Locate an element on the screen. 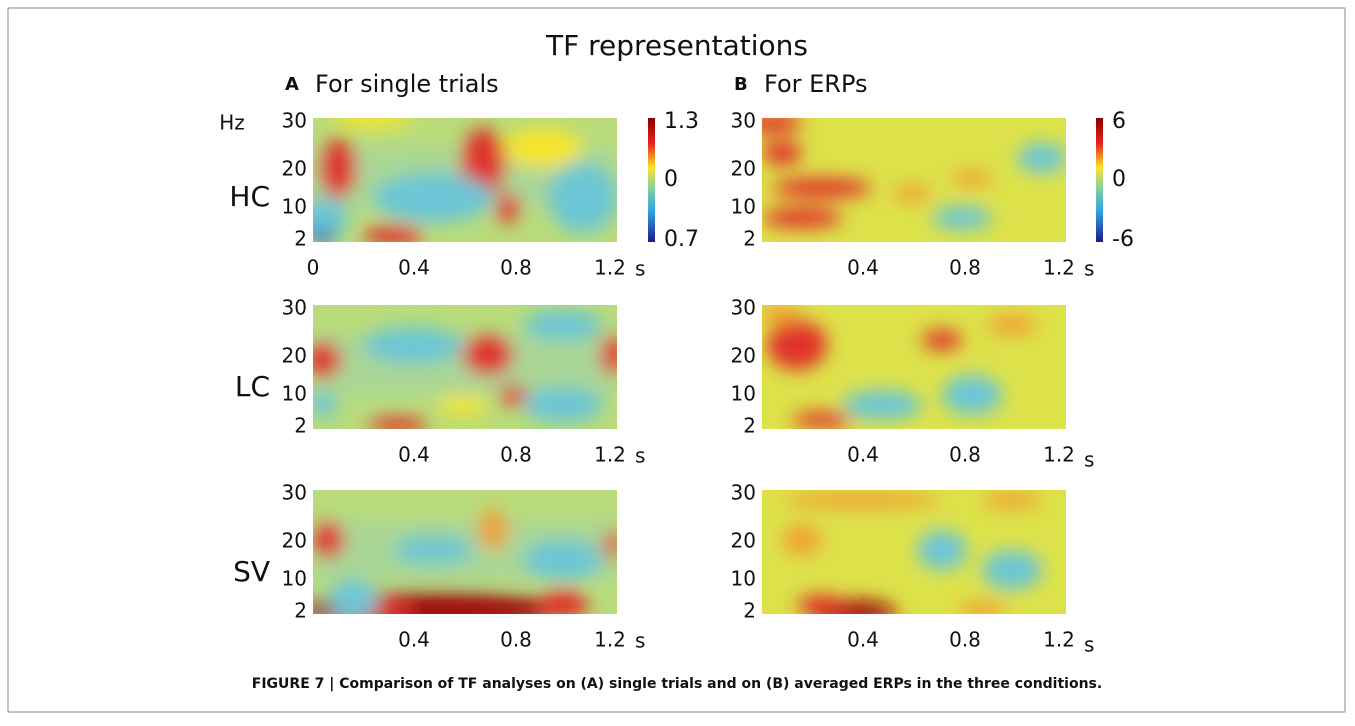  colorbar is located at coordinates (1099, 180).